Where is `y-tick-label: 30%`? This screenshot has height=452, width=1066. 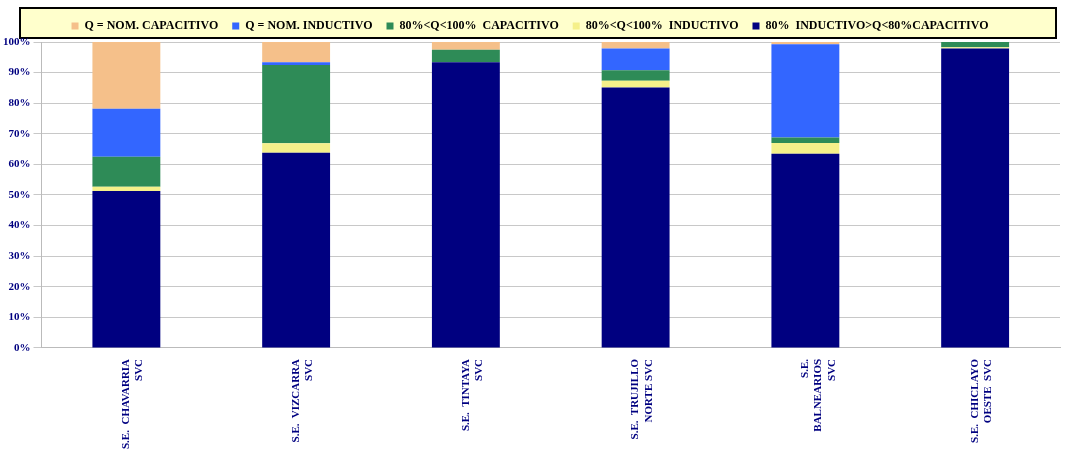 y-tick-label: 30% is located at coordinates (19, 255).